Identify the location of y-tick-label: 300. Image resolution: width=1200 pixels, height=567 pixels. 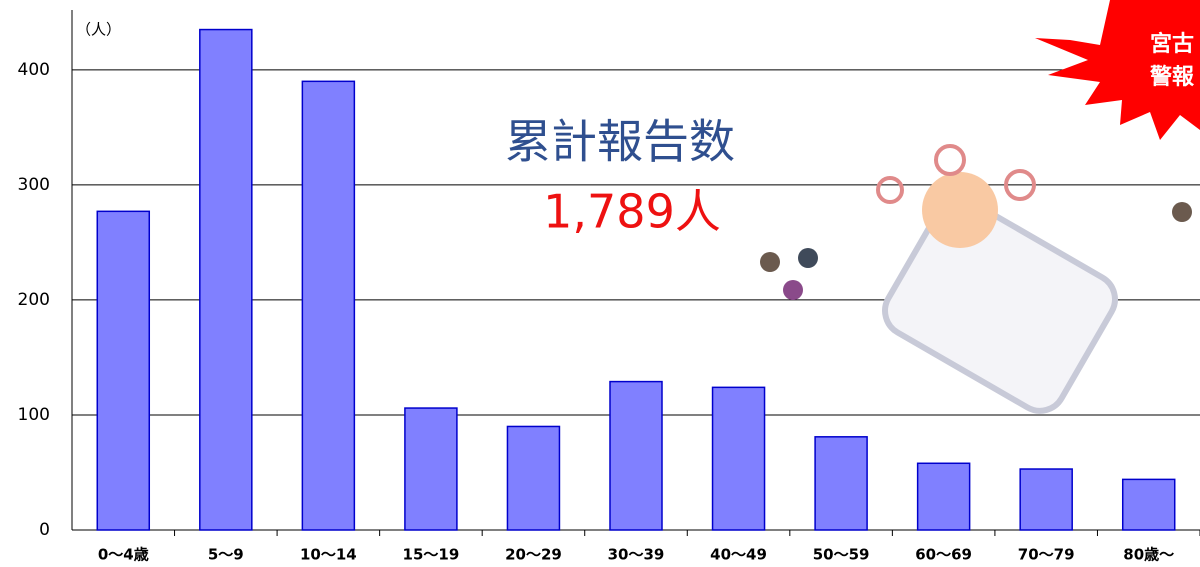
(34, 185).